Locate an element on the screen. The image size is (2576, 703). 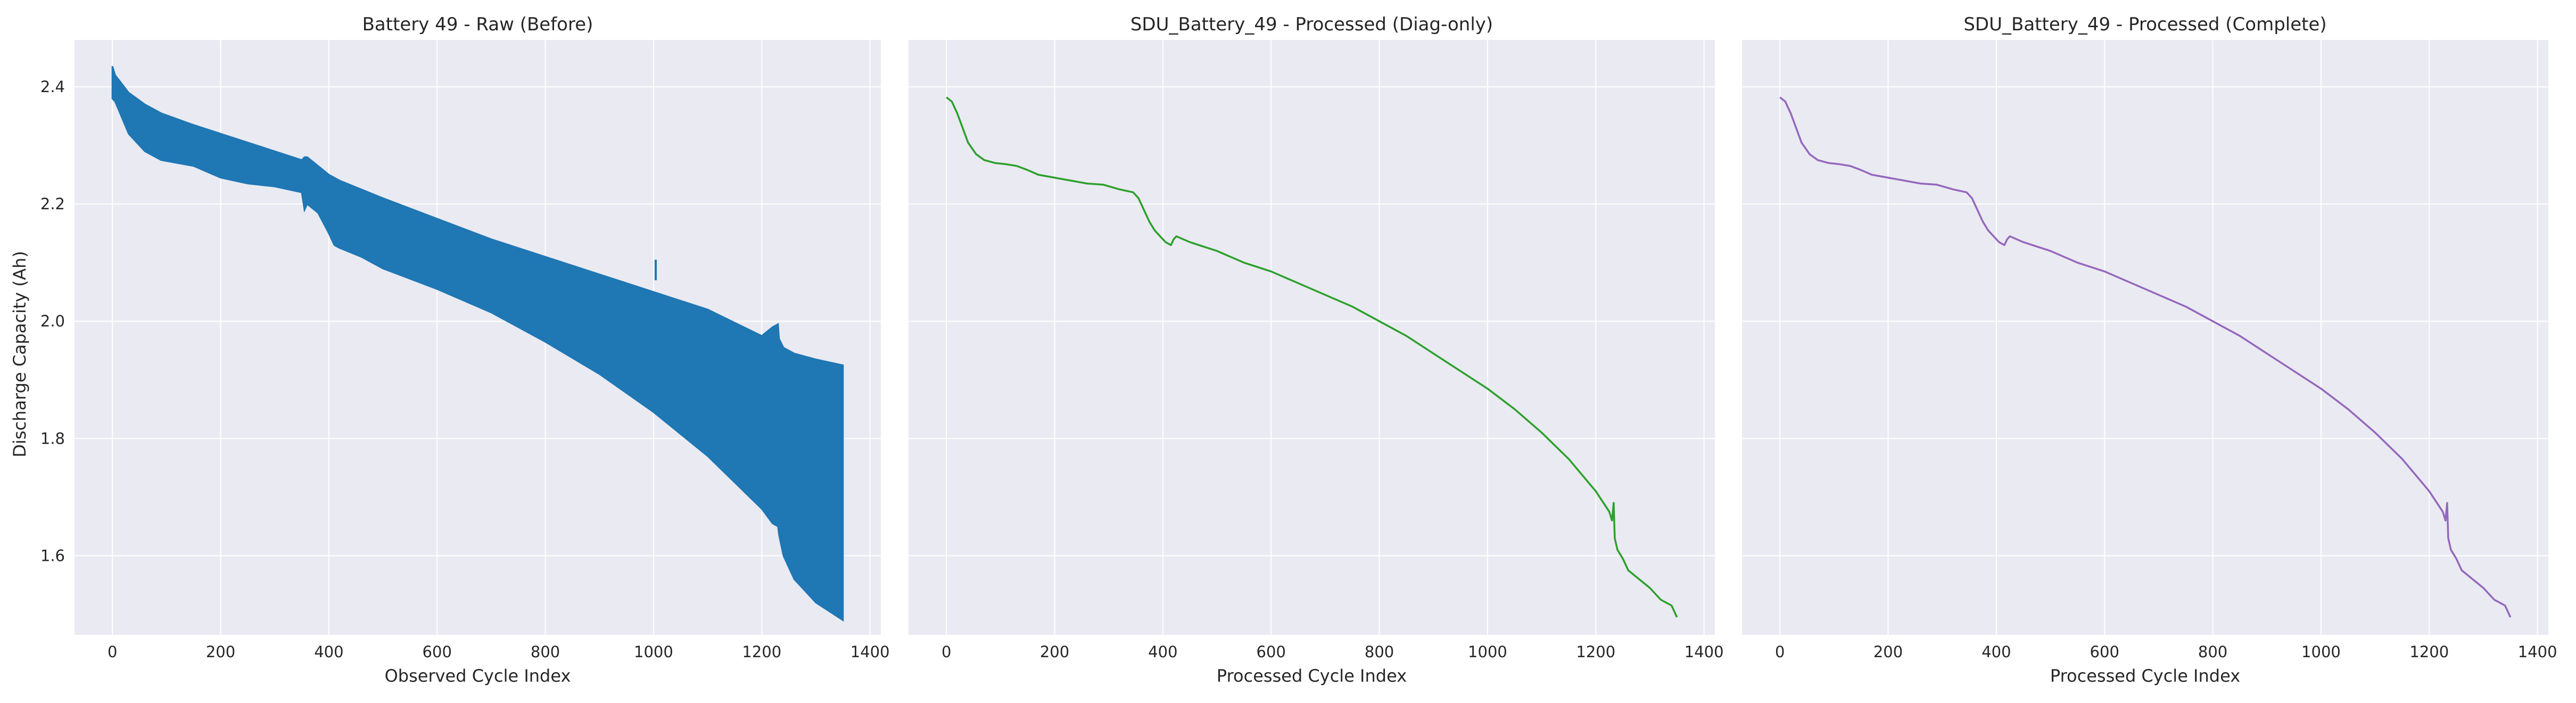
shared-y-axis-label: Discharge Capacity (Ah) is located at coordinates (20, 354).